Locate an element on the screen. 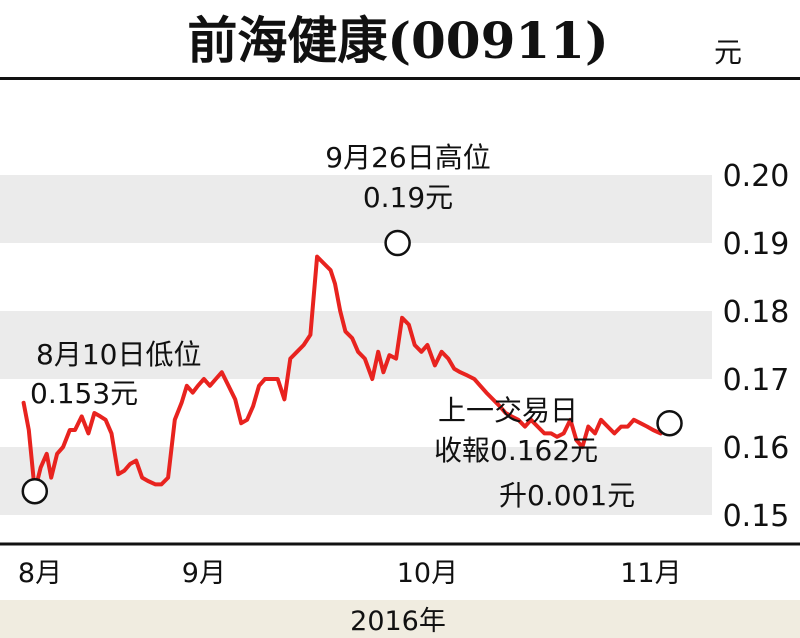 This screenshot has width=800, height=638. x-tick-label: 9月 is located at coordinates (204, 573).